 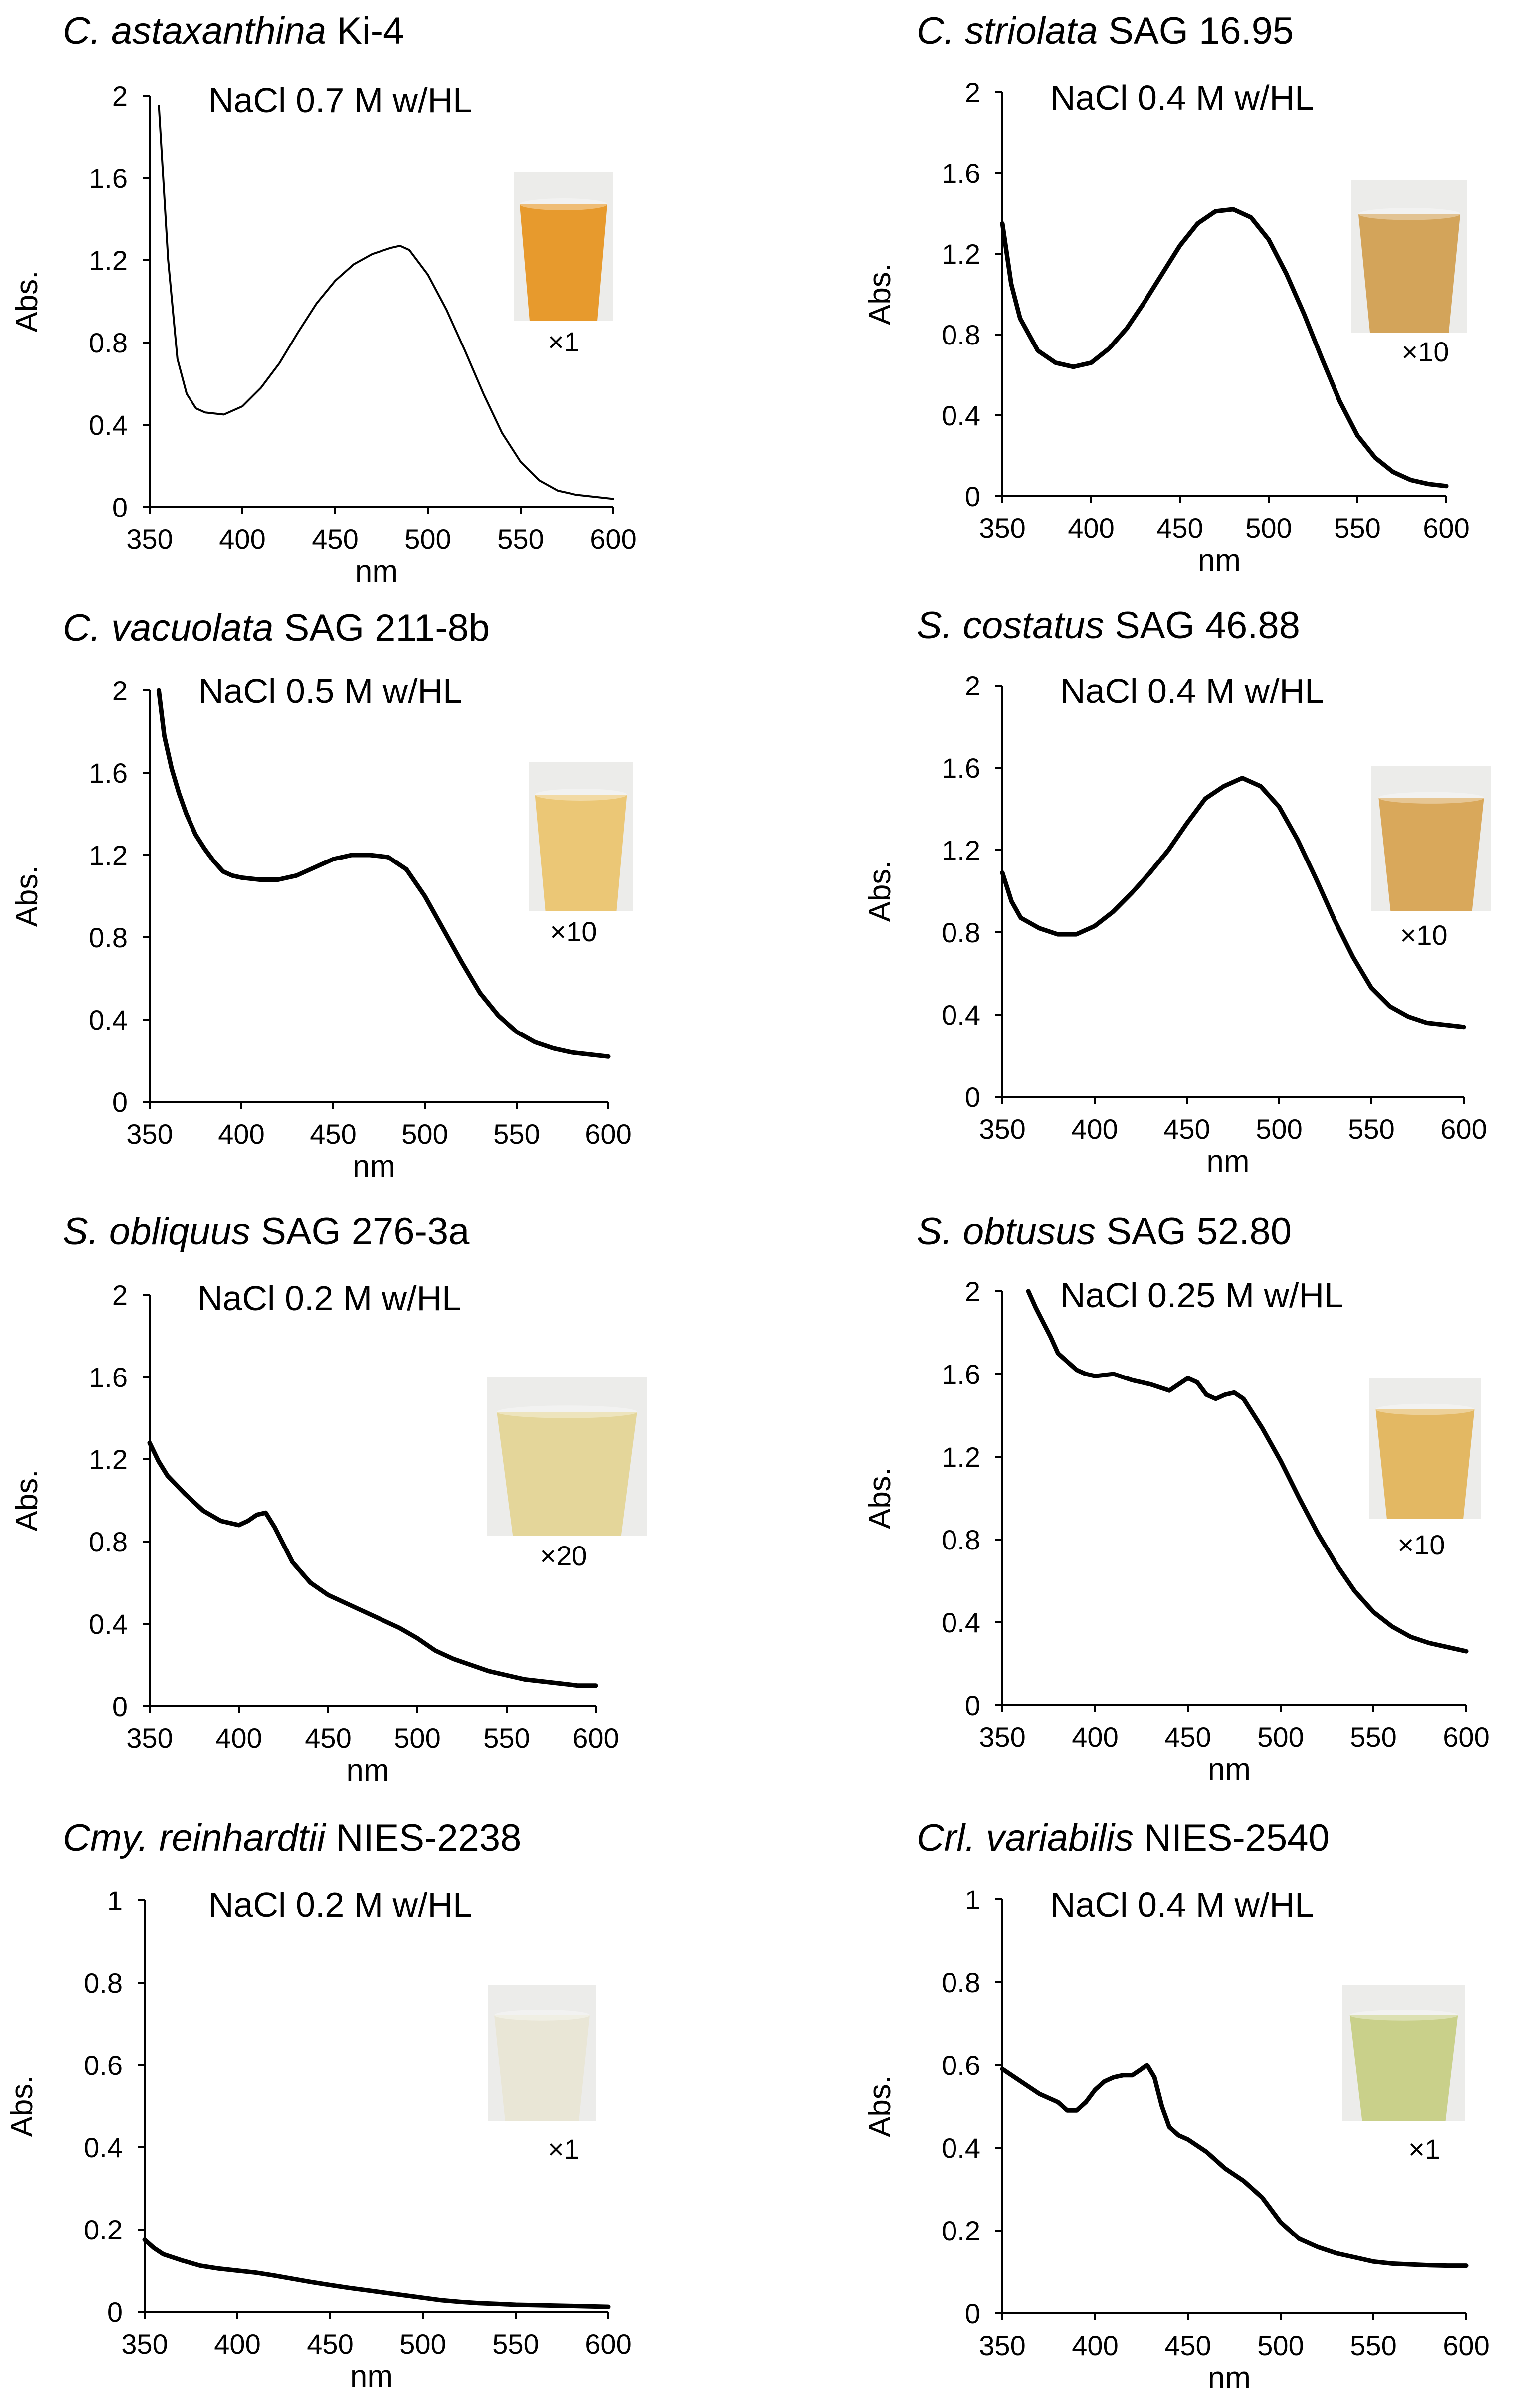 I want to click on chart-title: S. obliquus SAG 276-3a, so click(x=266, y=1232).